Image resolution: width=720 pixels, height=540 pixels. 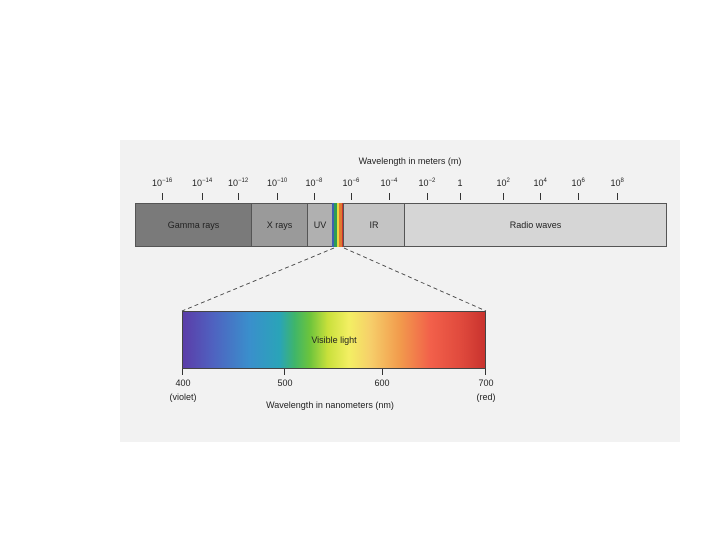 What do you see at coordinates (330, 405) in the screenshot?
I see `bottom-axis-title: Wavelength in nanometers (nm)` at bounding box center [330, 405].